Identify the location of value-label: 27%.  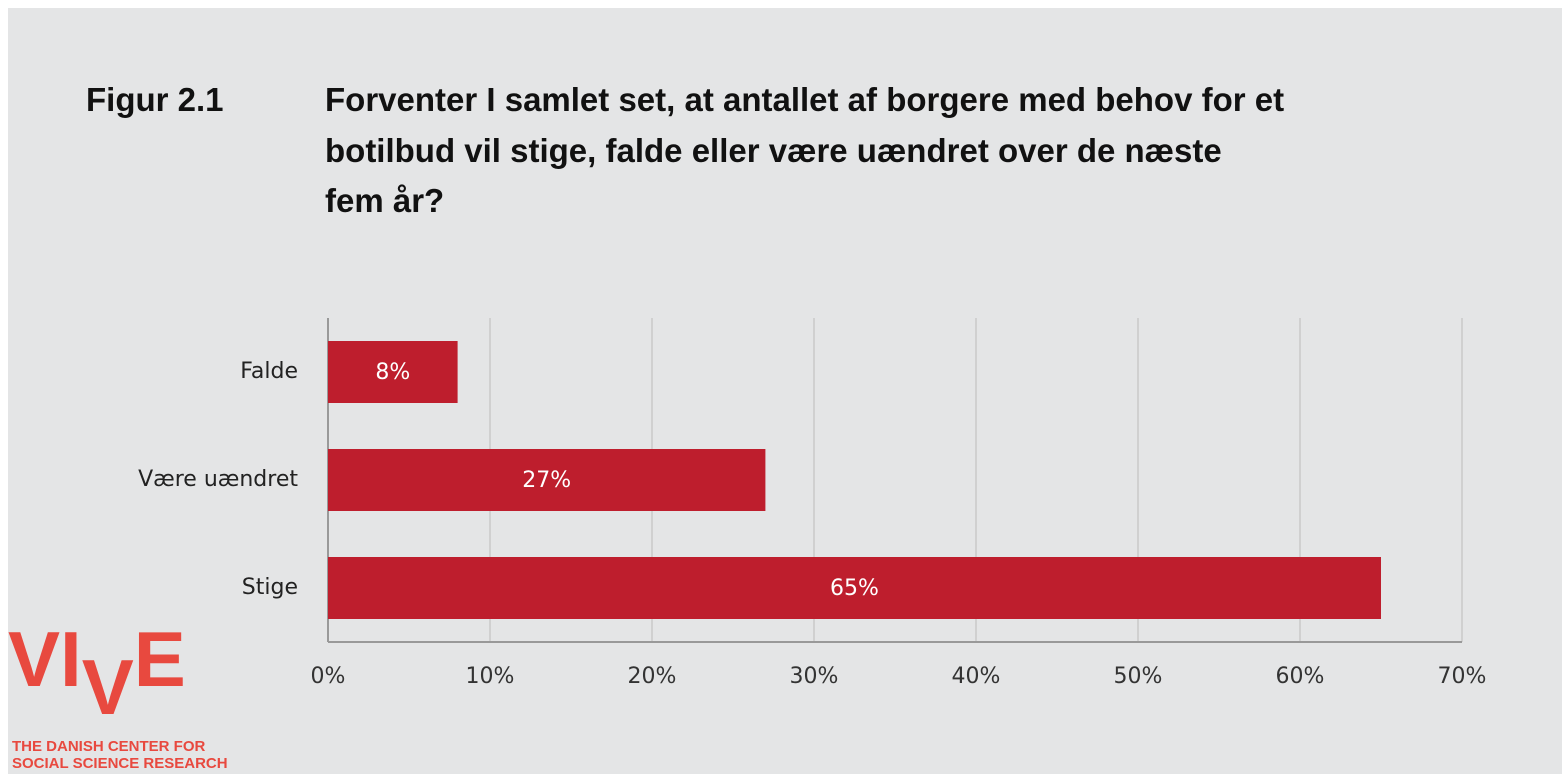
(546, 480).